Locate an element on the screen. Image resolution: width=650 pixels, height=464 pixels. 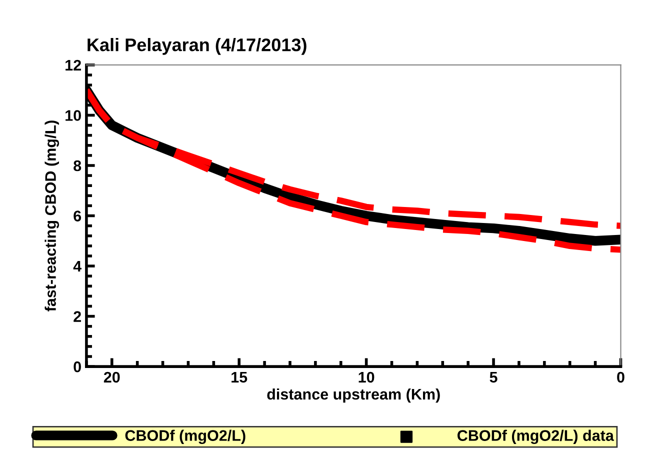
y-tick-label: 4 is located at coordinates (77, 266).